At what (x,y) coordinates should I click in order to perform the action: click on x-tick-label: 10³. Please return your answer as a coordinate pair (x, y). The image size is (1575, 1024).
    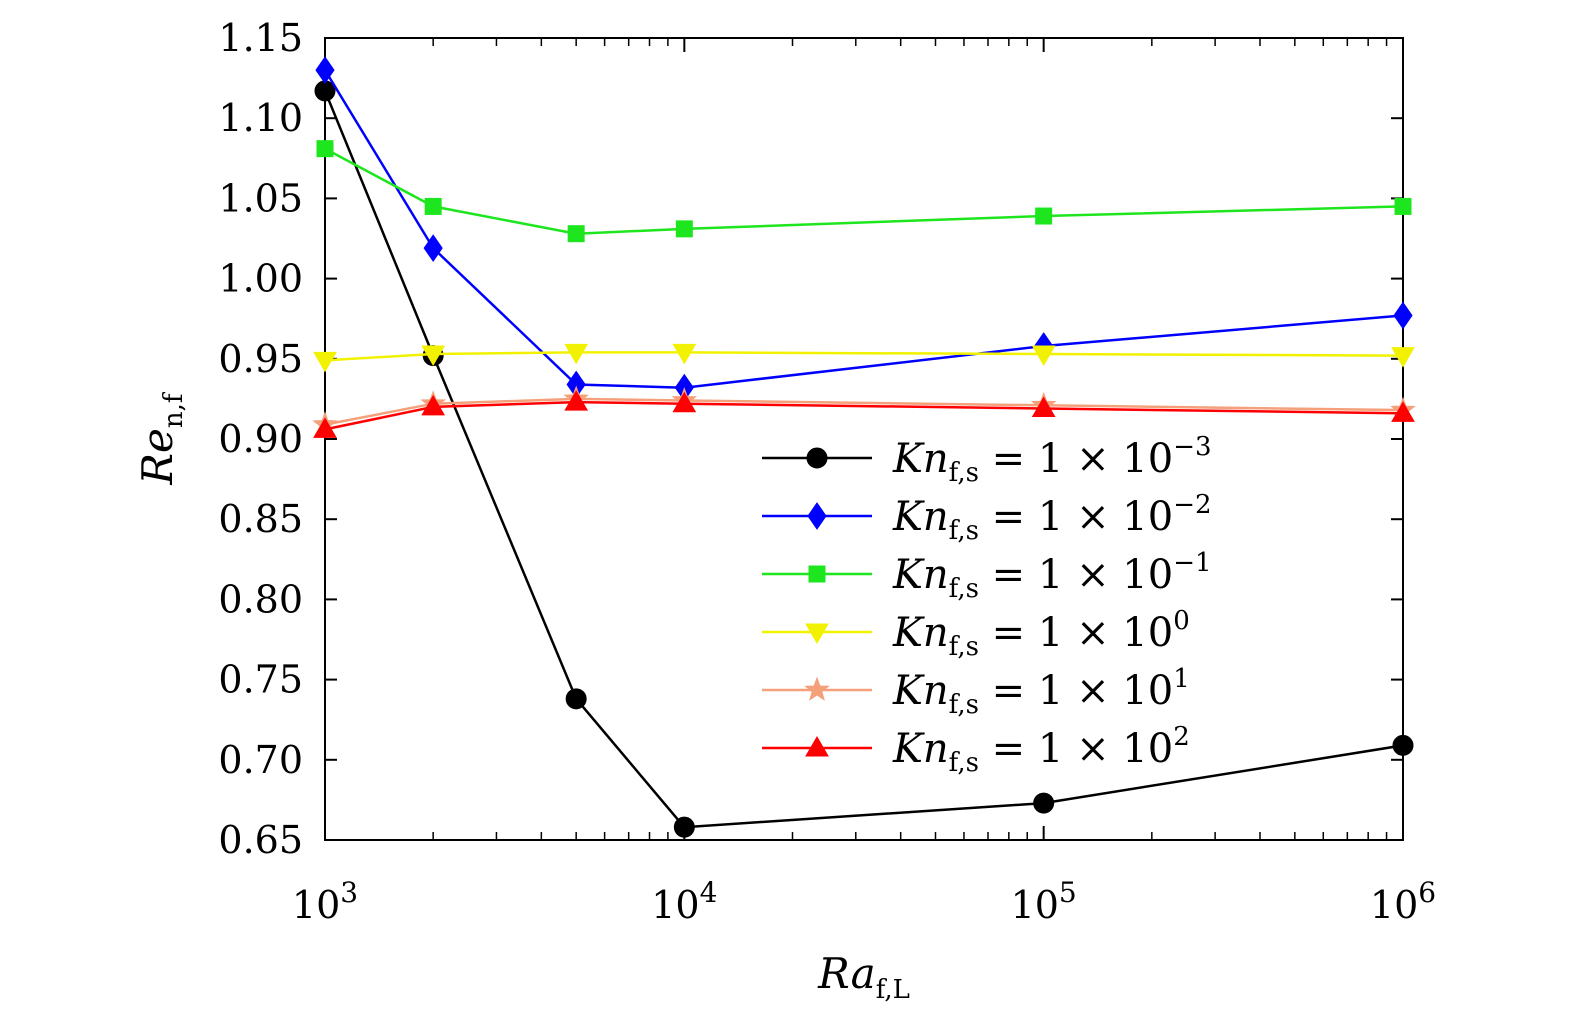
    Looking at the image, I should click on (325, 901).